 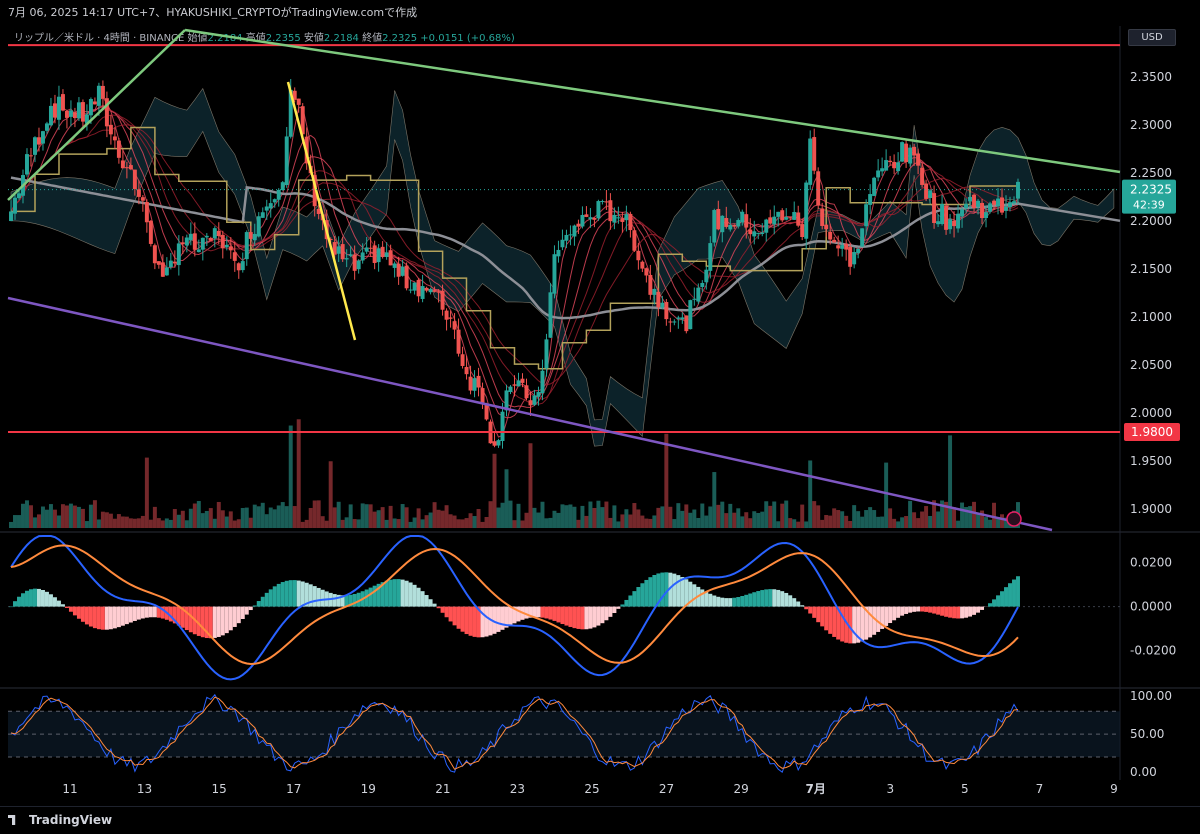 What do you see at coordinates (591, 789) in the screenshot?
I see `time-axis-tick-label: 25` at bounding box center [591, 789].